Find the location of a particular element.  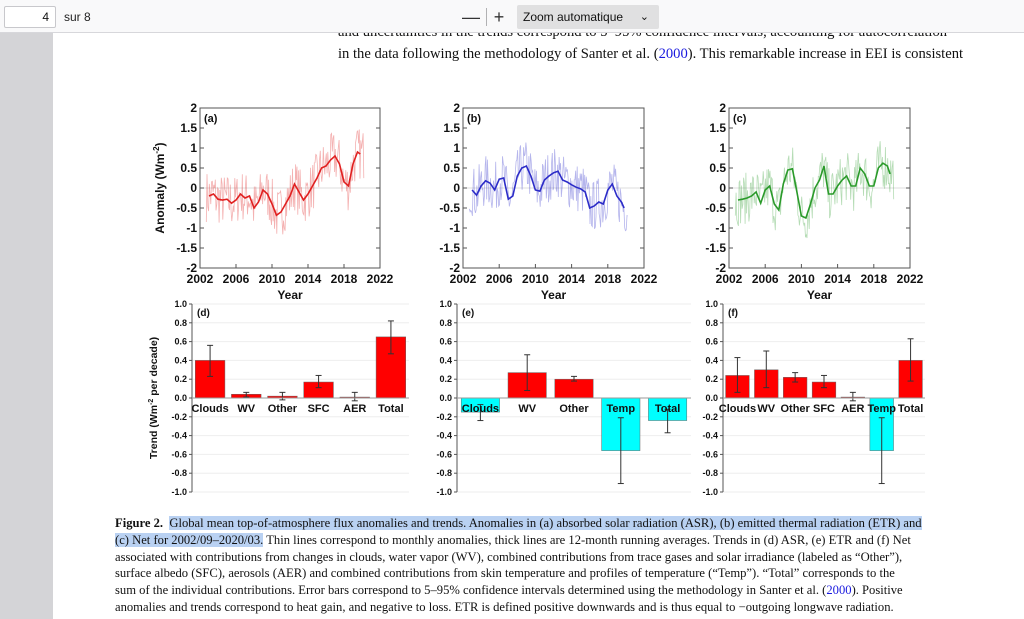

y-tick-label: 2 is located at coordinates (456, 108).